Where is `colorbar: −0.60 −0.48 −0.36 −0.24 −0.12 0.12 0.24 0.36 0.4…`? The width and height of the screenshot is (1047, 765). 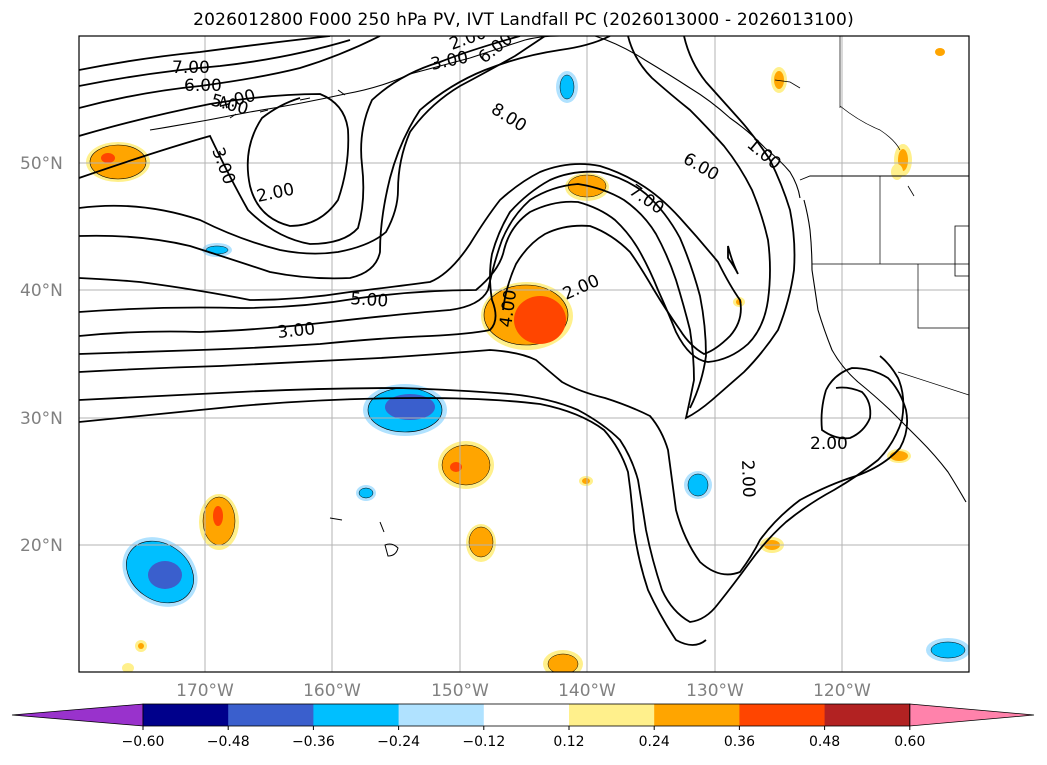
colorbar: −0.60 −0.48 −0.36 −0.24 −0.12 0.12 0.24 0.36 0.4… is located at coordinates (523, 726).